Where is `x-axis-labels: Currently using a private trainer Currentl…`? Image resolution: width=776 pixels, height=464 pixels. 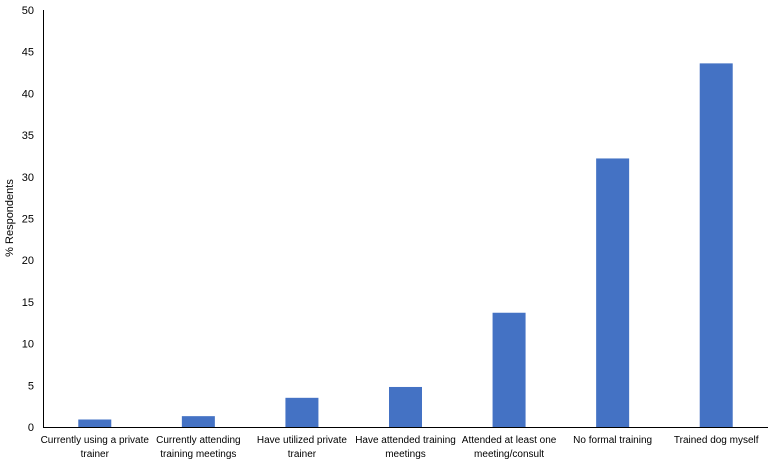 x-axis-labels: Currently using a private trainer Currentl… is located at coordinates (400, 447).